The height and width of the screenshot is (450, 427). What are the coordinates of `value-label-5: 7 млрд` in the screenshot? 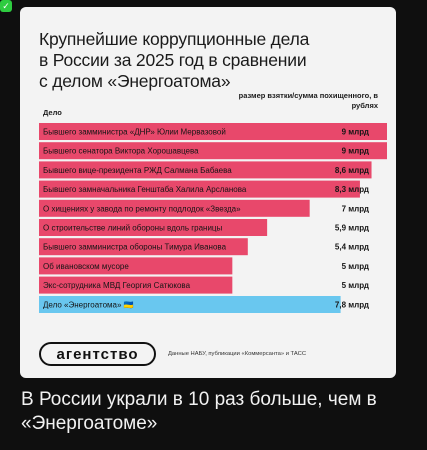 It's located at (355, 208).